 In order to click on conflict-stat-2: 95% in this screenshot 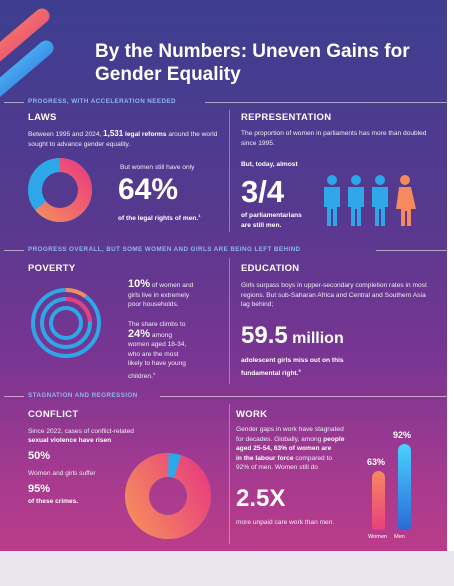, I will do `click(39, 489)`.